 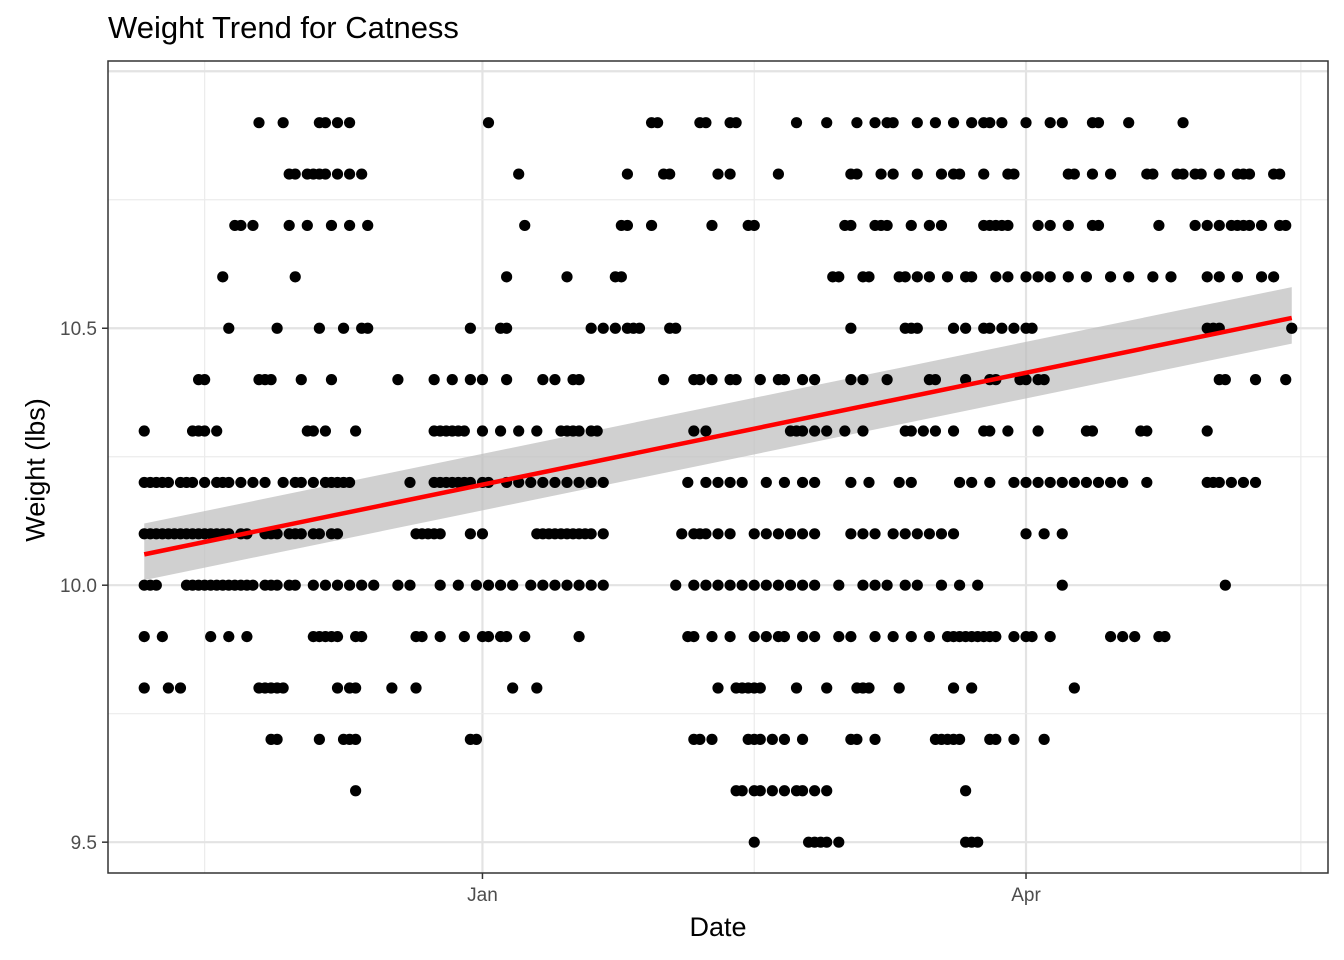 What do you see at coordinates (78, 329) in the screenshot?
I see `y-tick-label: 10.5` at bounding box center [78, 329].